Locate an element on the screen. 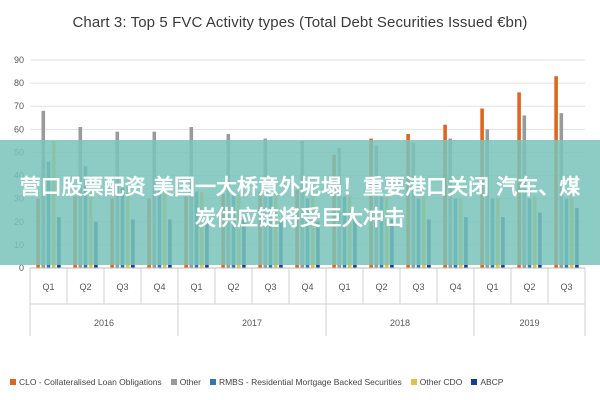  y-tick-label: 90 is located at coordinates (19, 60).